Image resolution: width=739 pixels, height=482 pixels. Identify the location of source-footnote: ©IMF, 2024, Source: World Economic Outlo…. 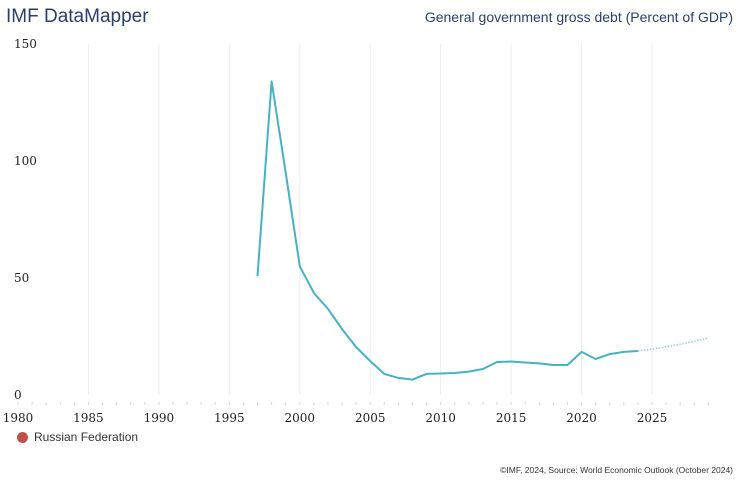
(616, 470).